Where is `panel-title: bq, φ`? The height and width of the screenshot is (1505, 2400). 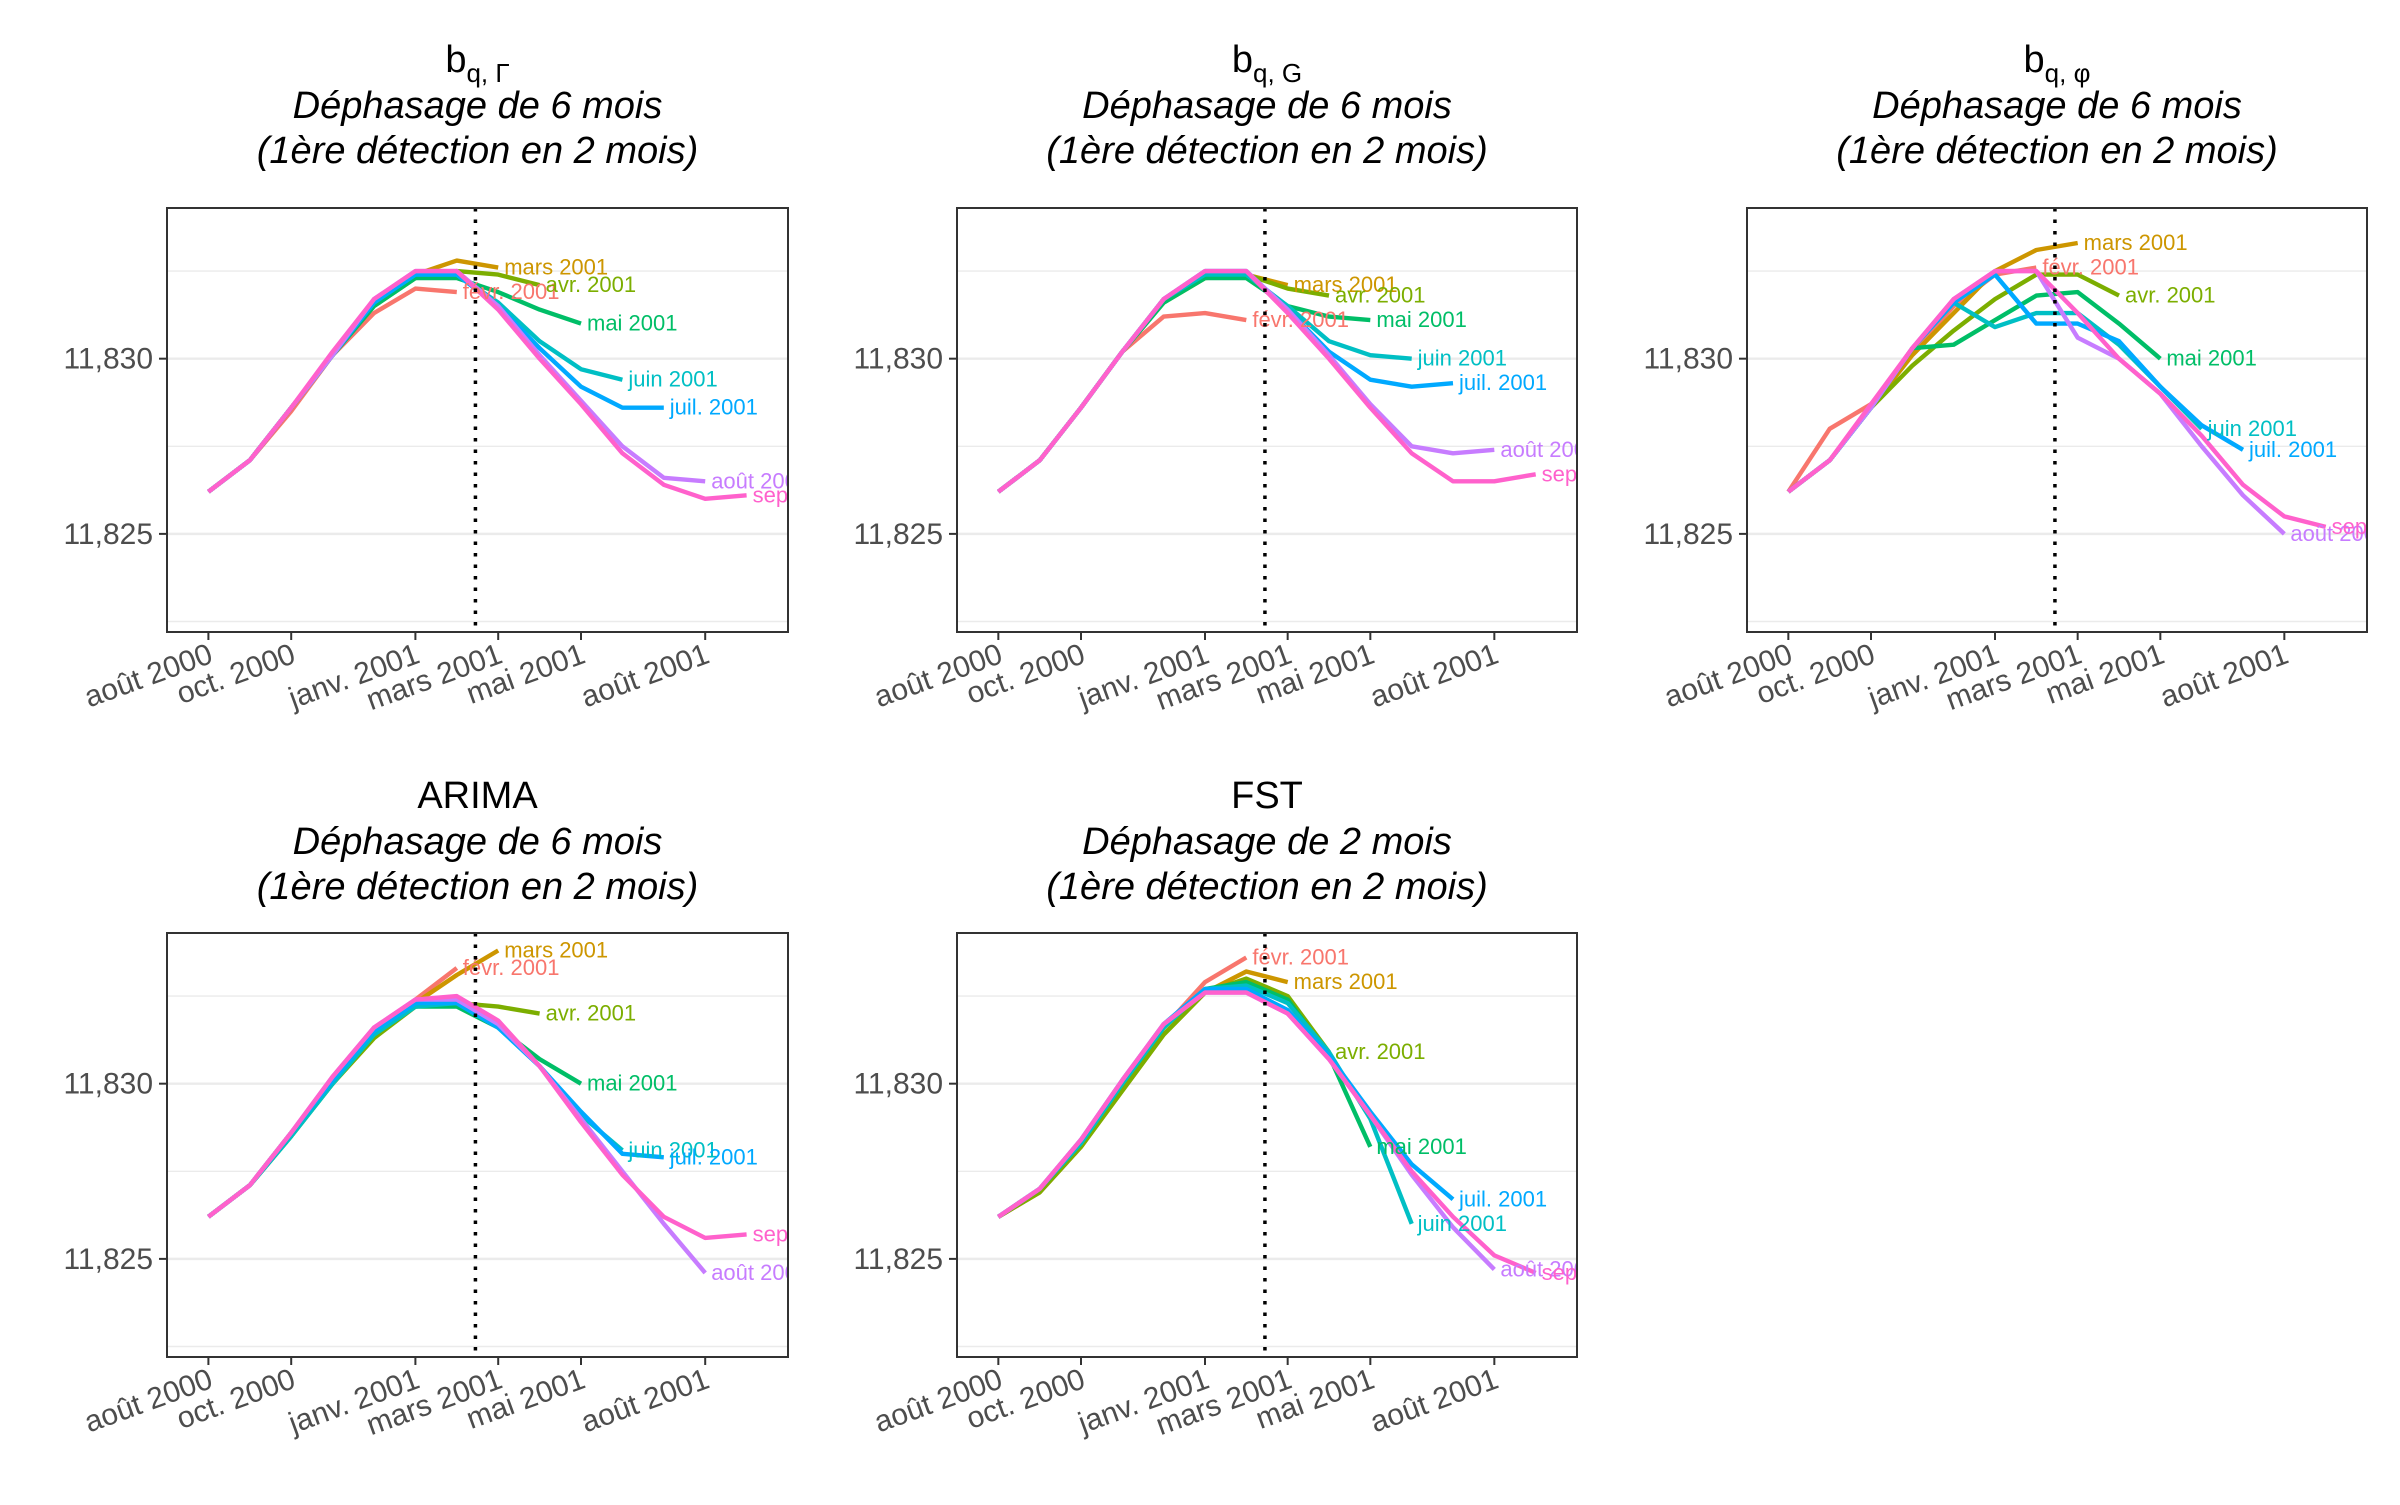
panel-title: bq, φ is located at coordinates (2057, 63).